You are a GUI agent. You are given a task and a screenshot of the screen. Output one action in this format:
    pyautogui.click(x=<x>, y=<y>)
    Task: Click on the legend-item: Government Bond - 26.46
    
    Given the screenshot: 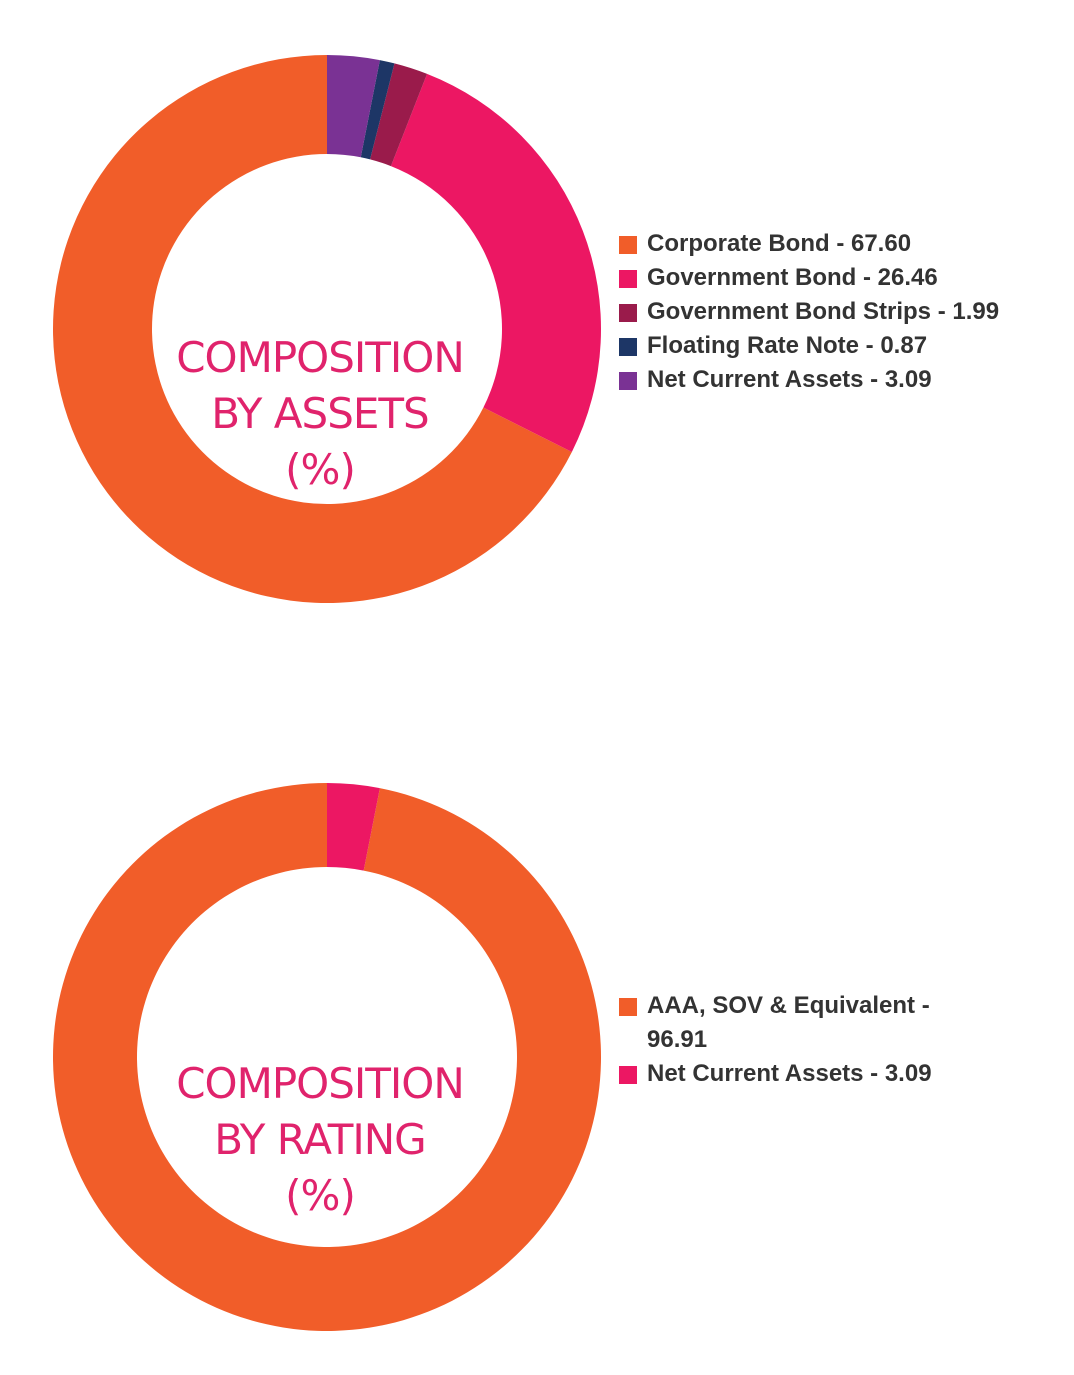 What is the action you would take?
    pyautogui.click(x=809, y=278)
    